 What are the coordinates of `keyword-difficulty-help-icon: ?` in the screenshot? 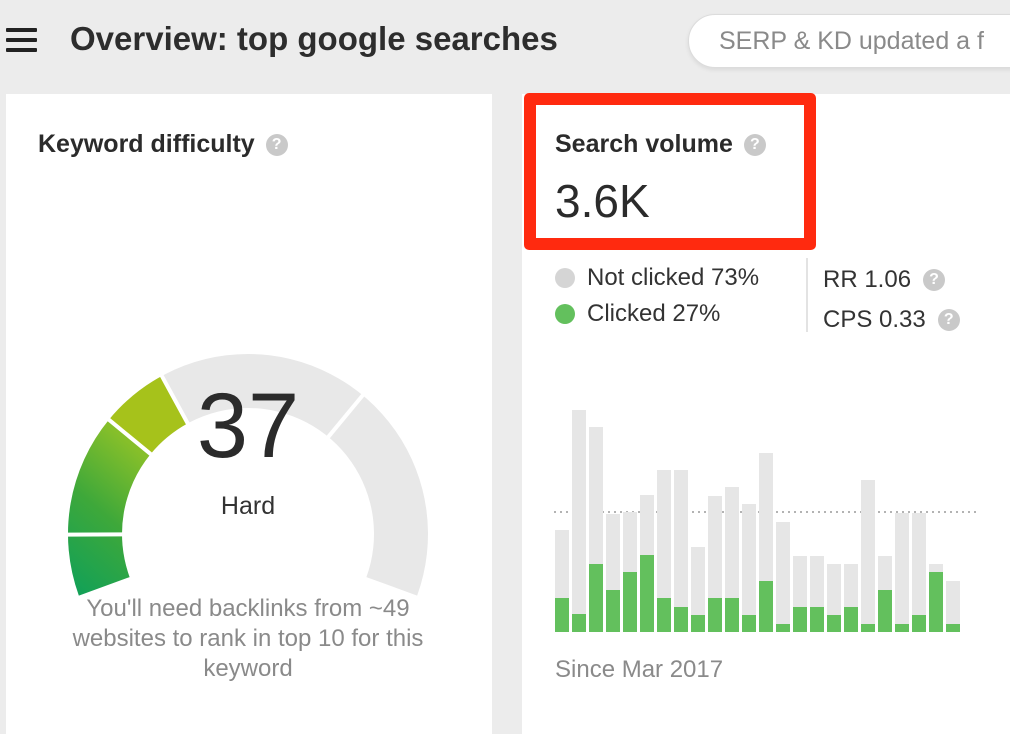 It's located at (277, 145).